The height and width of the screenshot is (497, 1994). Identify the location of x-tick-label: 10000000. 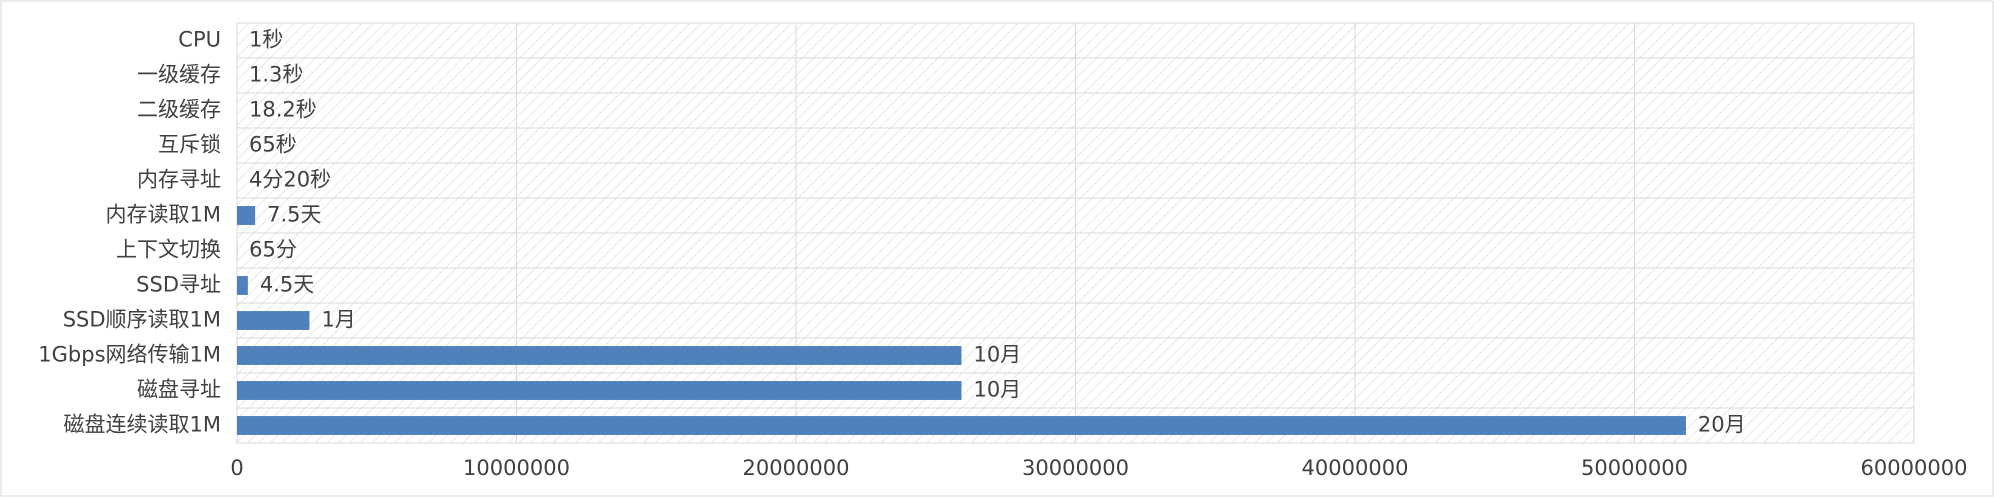
(516, 468).